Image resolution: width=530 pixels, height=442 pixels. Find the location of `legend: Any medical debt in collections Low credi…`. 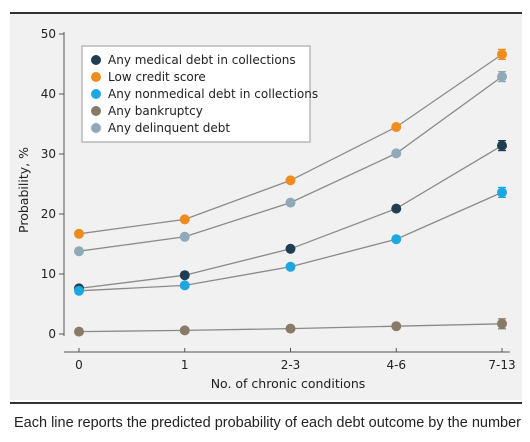

legend: Any medical debt in collections Low credi… is located at coordinates (199, 94).